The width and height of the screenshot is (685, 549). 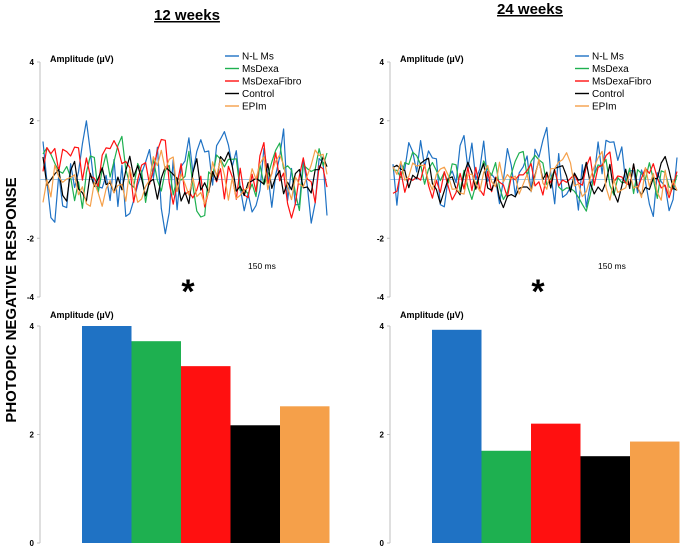 What do you see at coordinates (11, 299) in the screenshot?
I see `y-side-label: PHOTOPIC NEGATIVE RESPONSE` at bounding box center [11, 299].